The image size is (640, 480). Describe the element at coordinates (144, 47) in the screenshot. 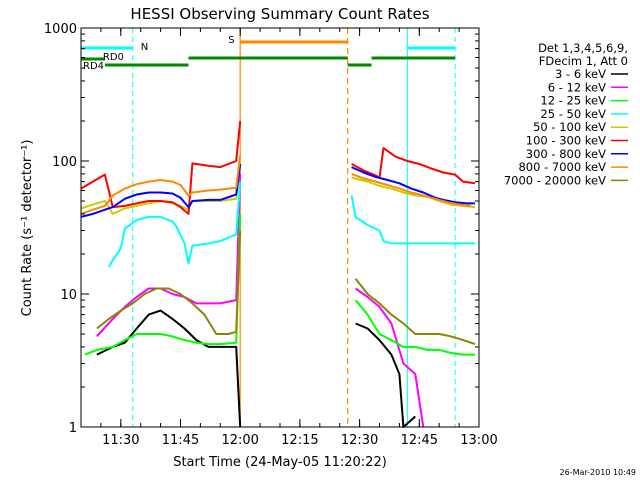

I see `night-label: N` at that location.